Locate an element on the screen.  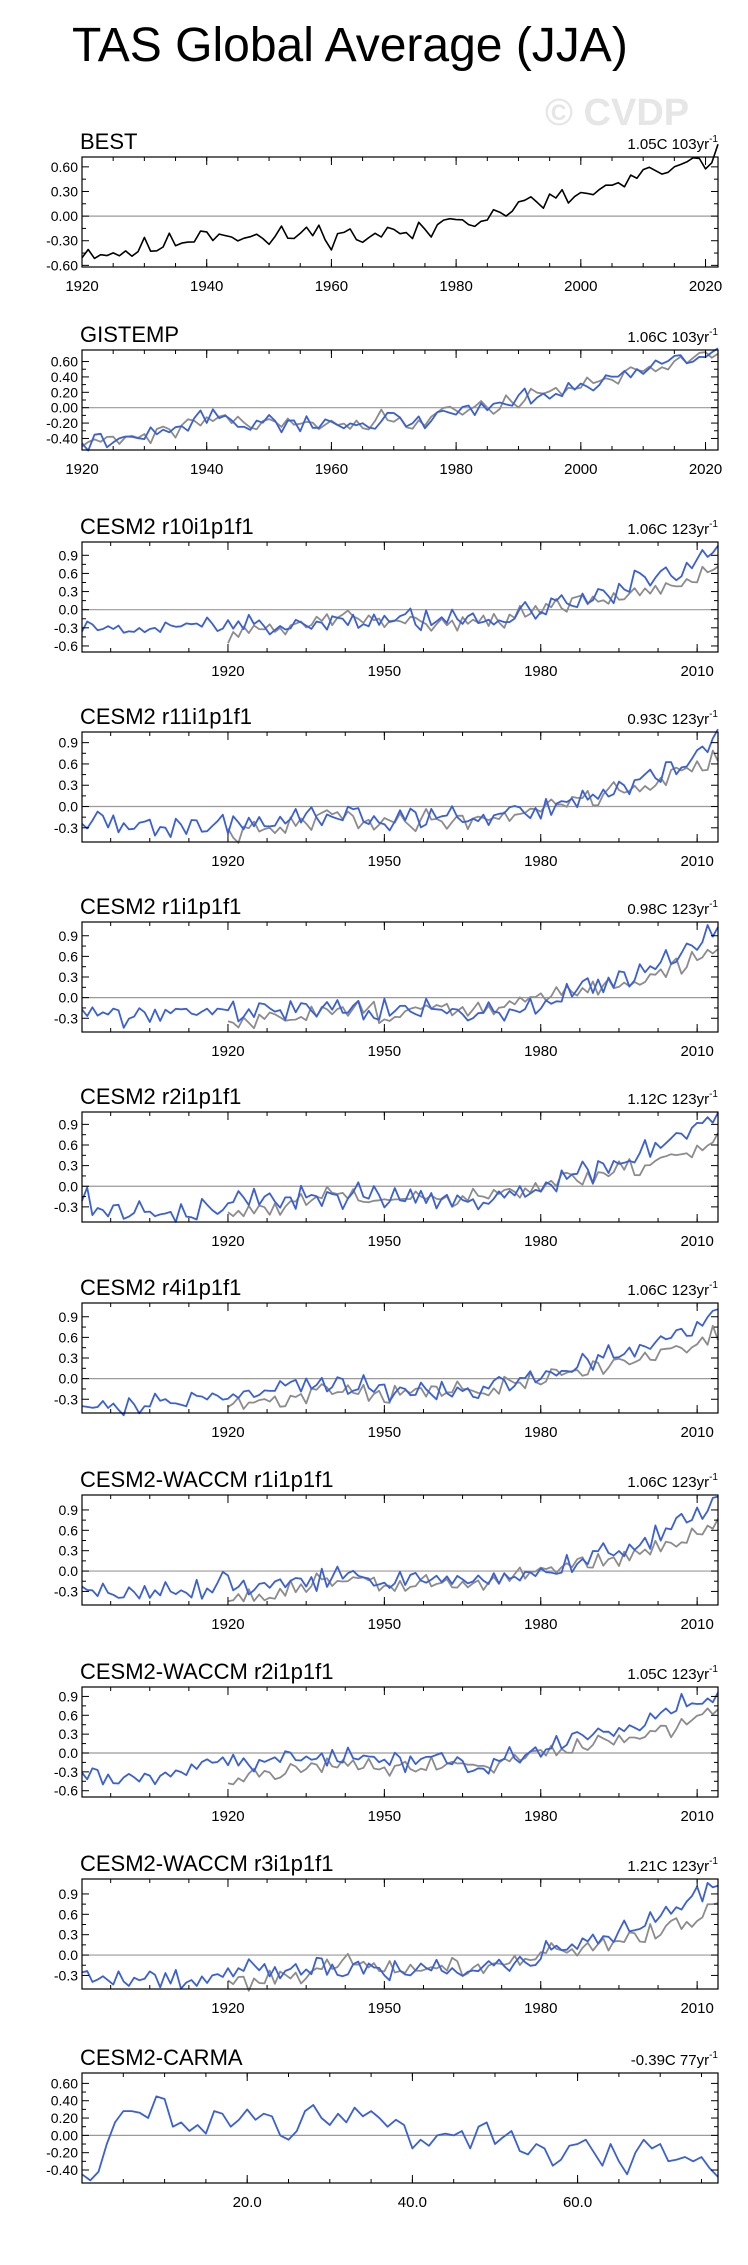
y-tick-label: 0.30 is located at coordinates (64, 191).